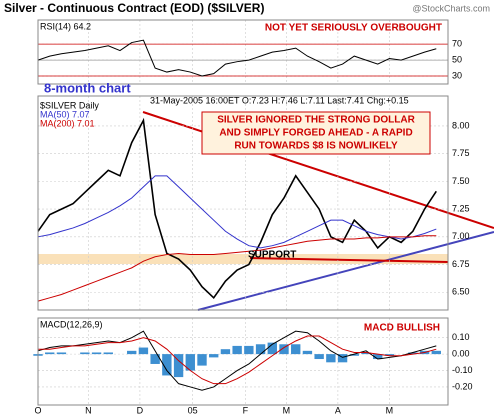 The image size is (494, 419). Describe the element at coordinates (246, 410) in the screenshot. I see `x-tick-label: F` at that location.